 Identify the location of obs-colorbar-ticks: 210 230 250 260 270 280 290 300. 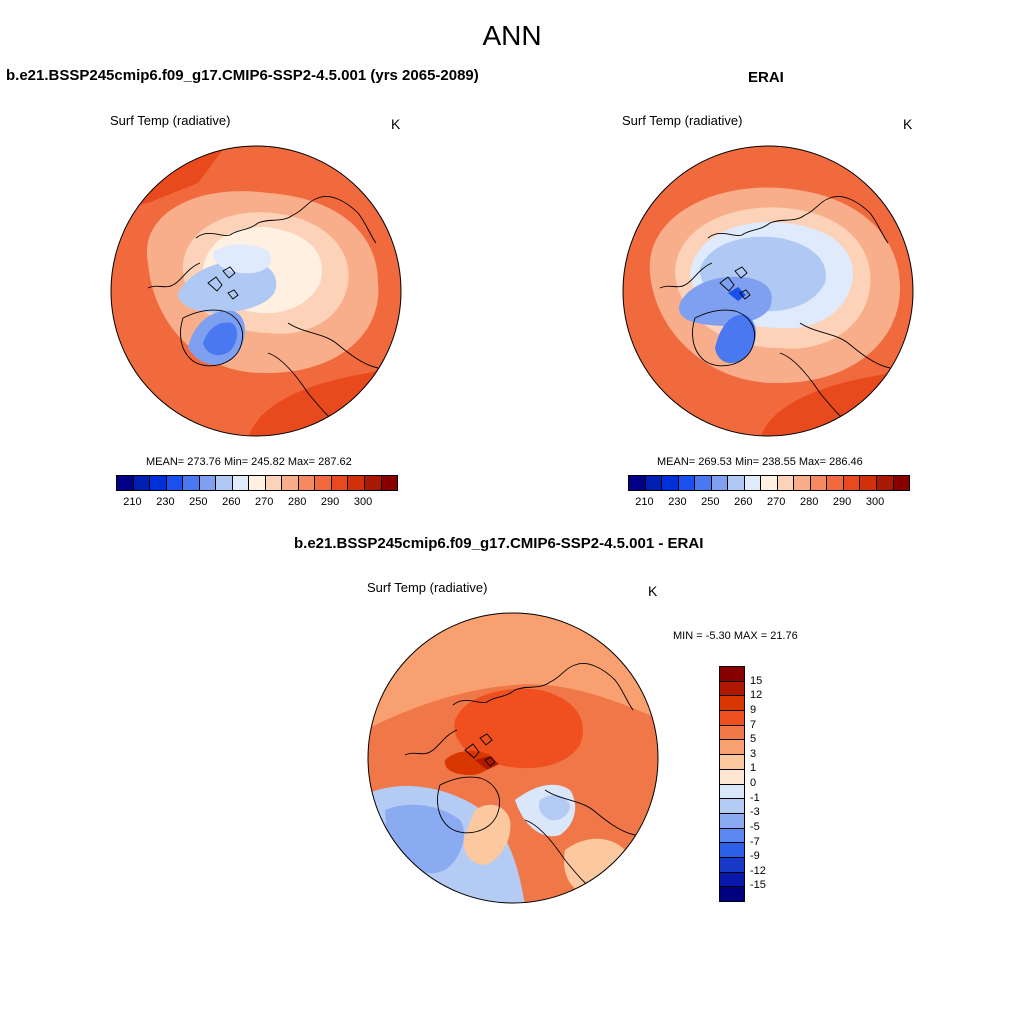
(768, 503).